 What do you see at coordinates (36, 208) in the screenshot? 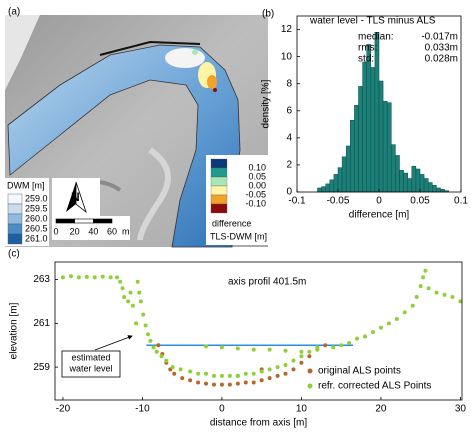
I see `dwm-label: 259.5` at bounding box center [36, 208].